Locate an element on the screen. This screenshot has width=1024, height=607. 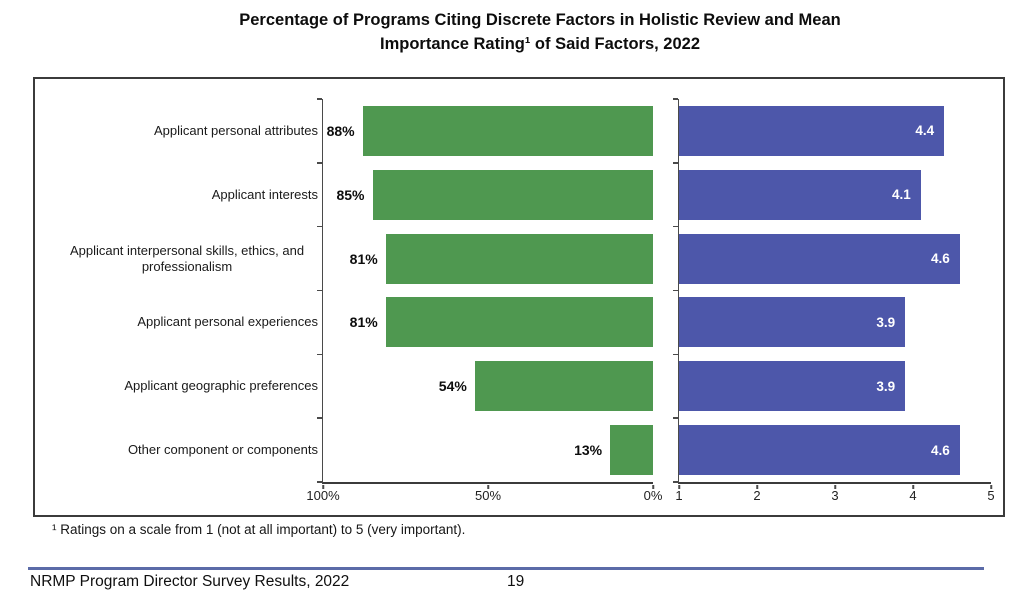
category-label: Applicant personal attributes is located at coordinates (180, 131).